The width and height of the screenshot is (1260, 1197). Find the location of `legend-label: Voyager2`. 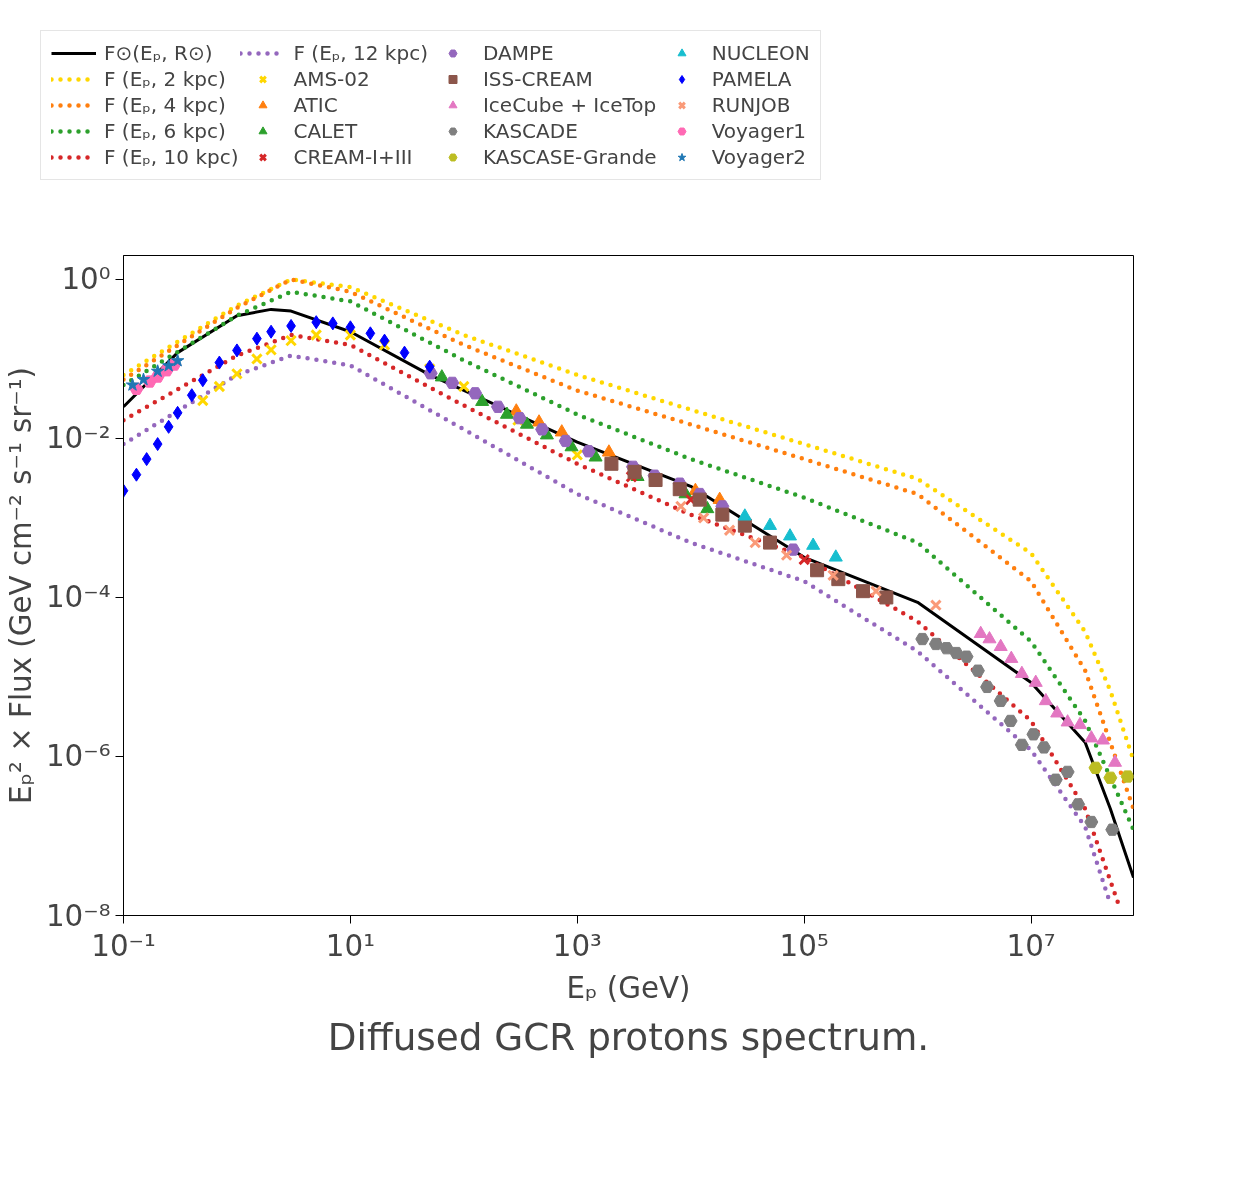

legend-label: Voyager2 is located at coordinates (759, 157).